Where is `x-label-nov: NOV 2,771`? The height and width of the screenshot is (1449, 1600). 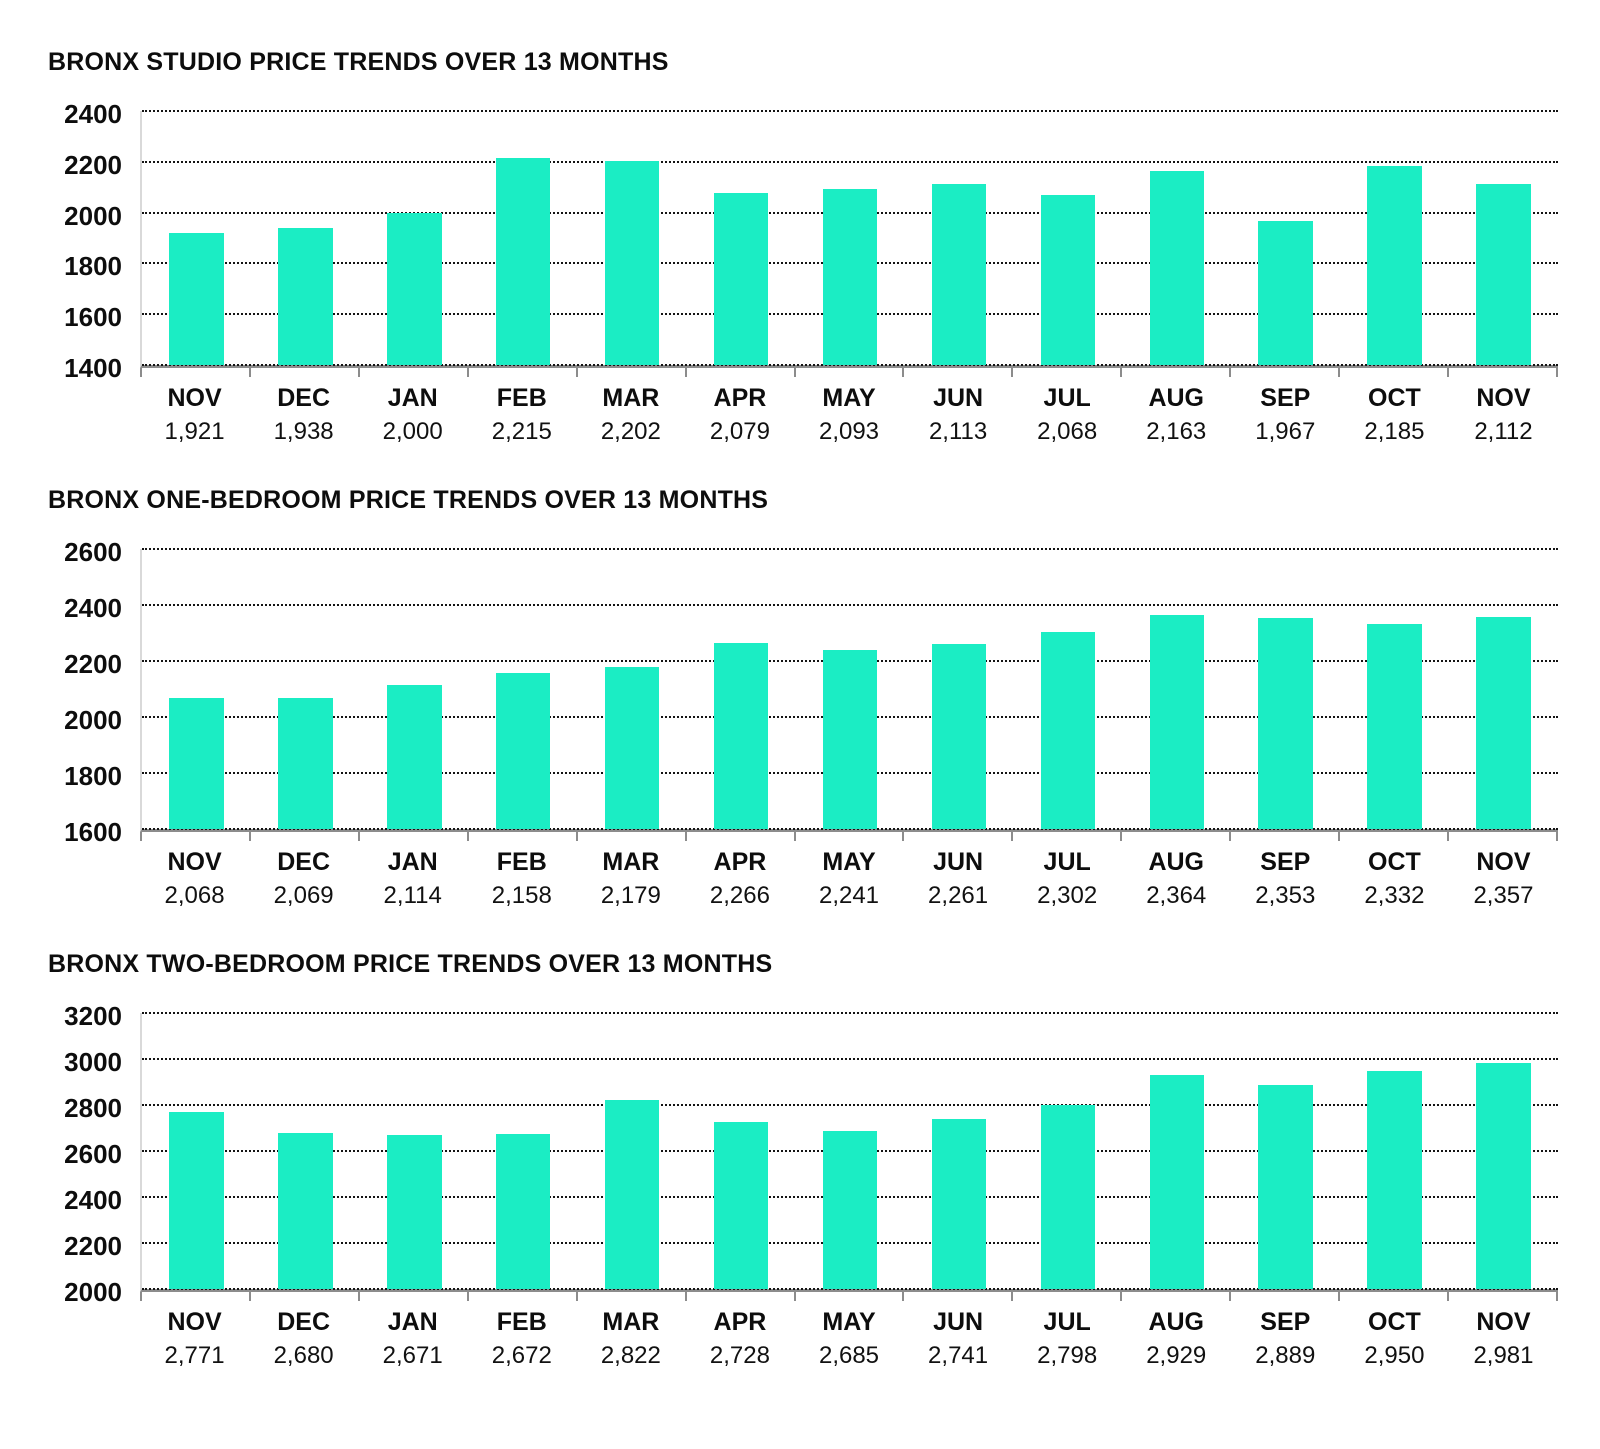 x-label-nov: NOV 2,771 is located at coordinates (194, 1339).